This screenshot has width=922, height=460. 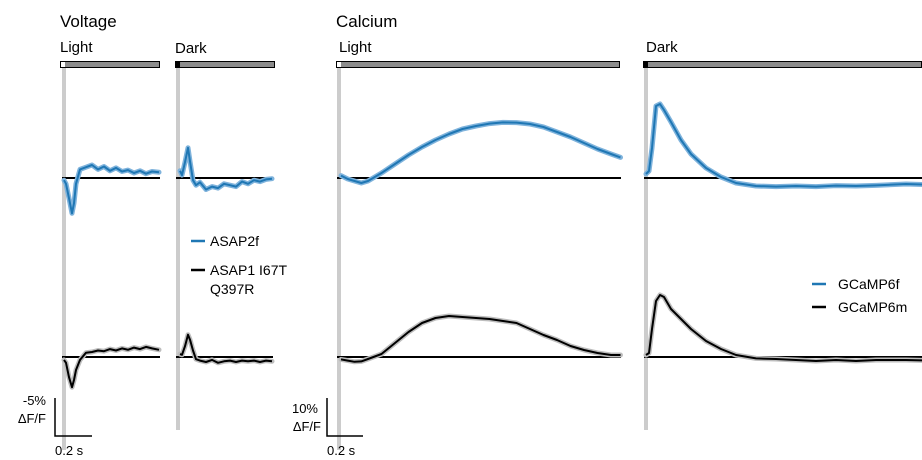 I want to click on legend-label-gcamp6m: GCaMP6m, so click(x=872, y=307).